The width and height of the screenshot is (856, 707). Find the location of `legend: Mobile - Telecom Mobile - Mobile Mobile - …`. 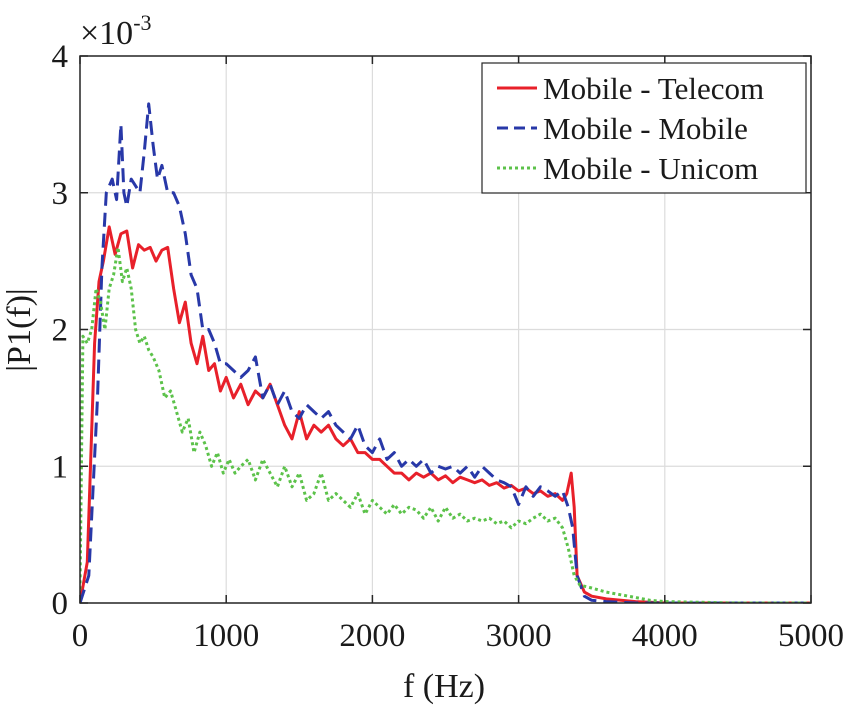

legend: Mobile - Telecom Mobile - Mobile Mobile - … is located at coordinates (644, 128).